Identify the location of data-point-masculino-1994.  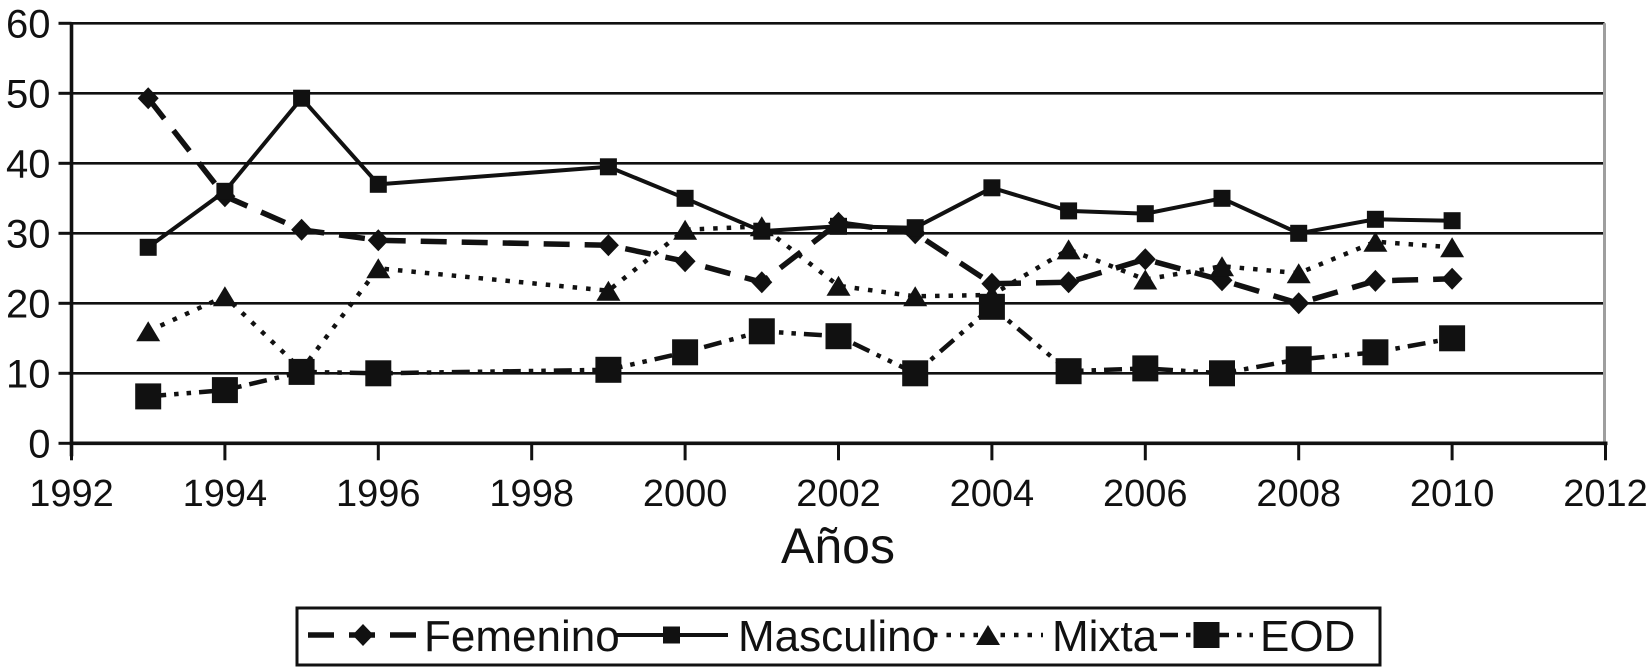
(225, 191).